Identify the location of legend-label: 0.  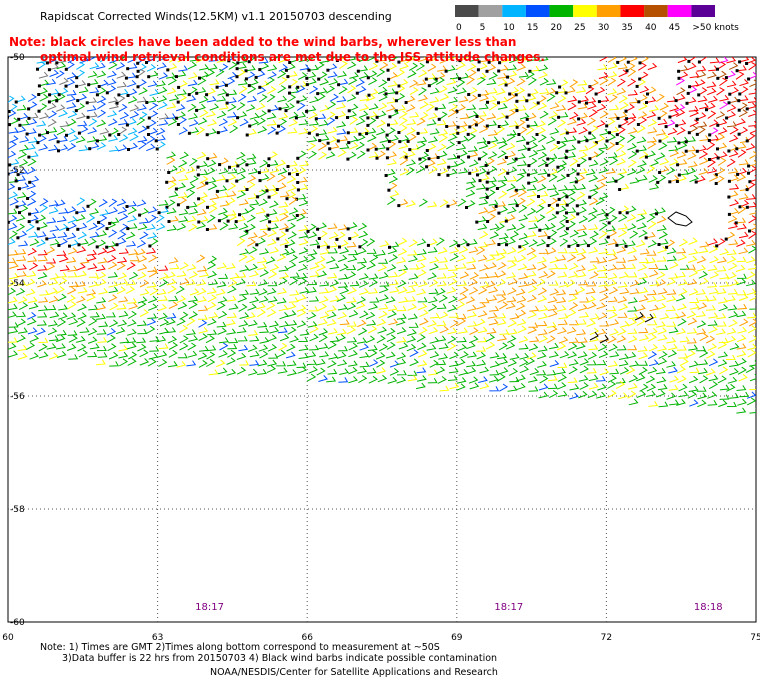
(459, 28).